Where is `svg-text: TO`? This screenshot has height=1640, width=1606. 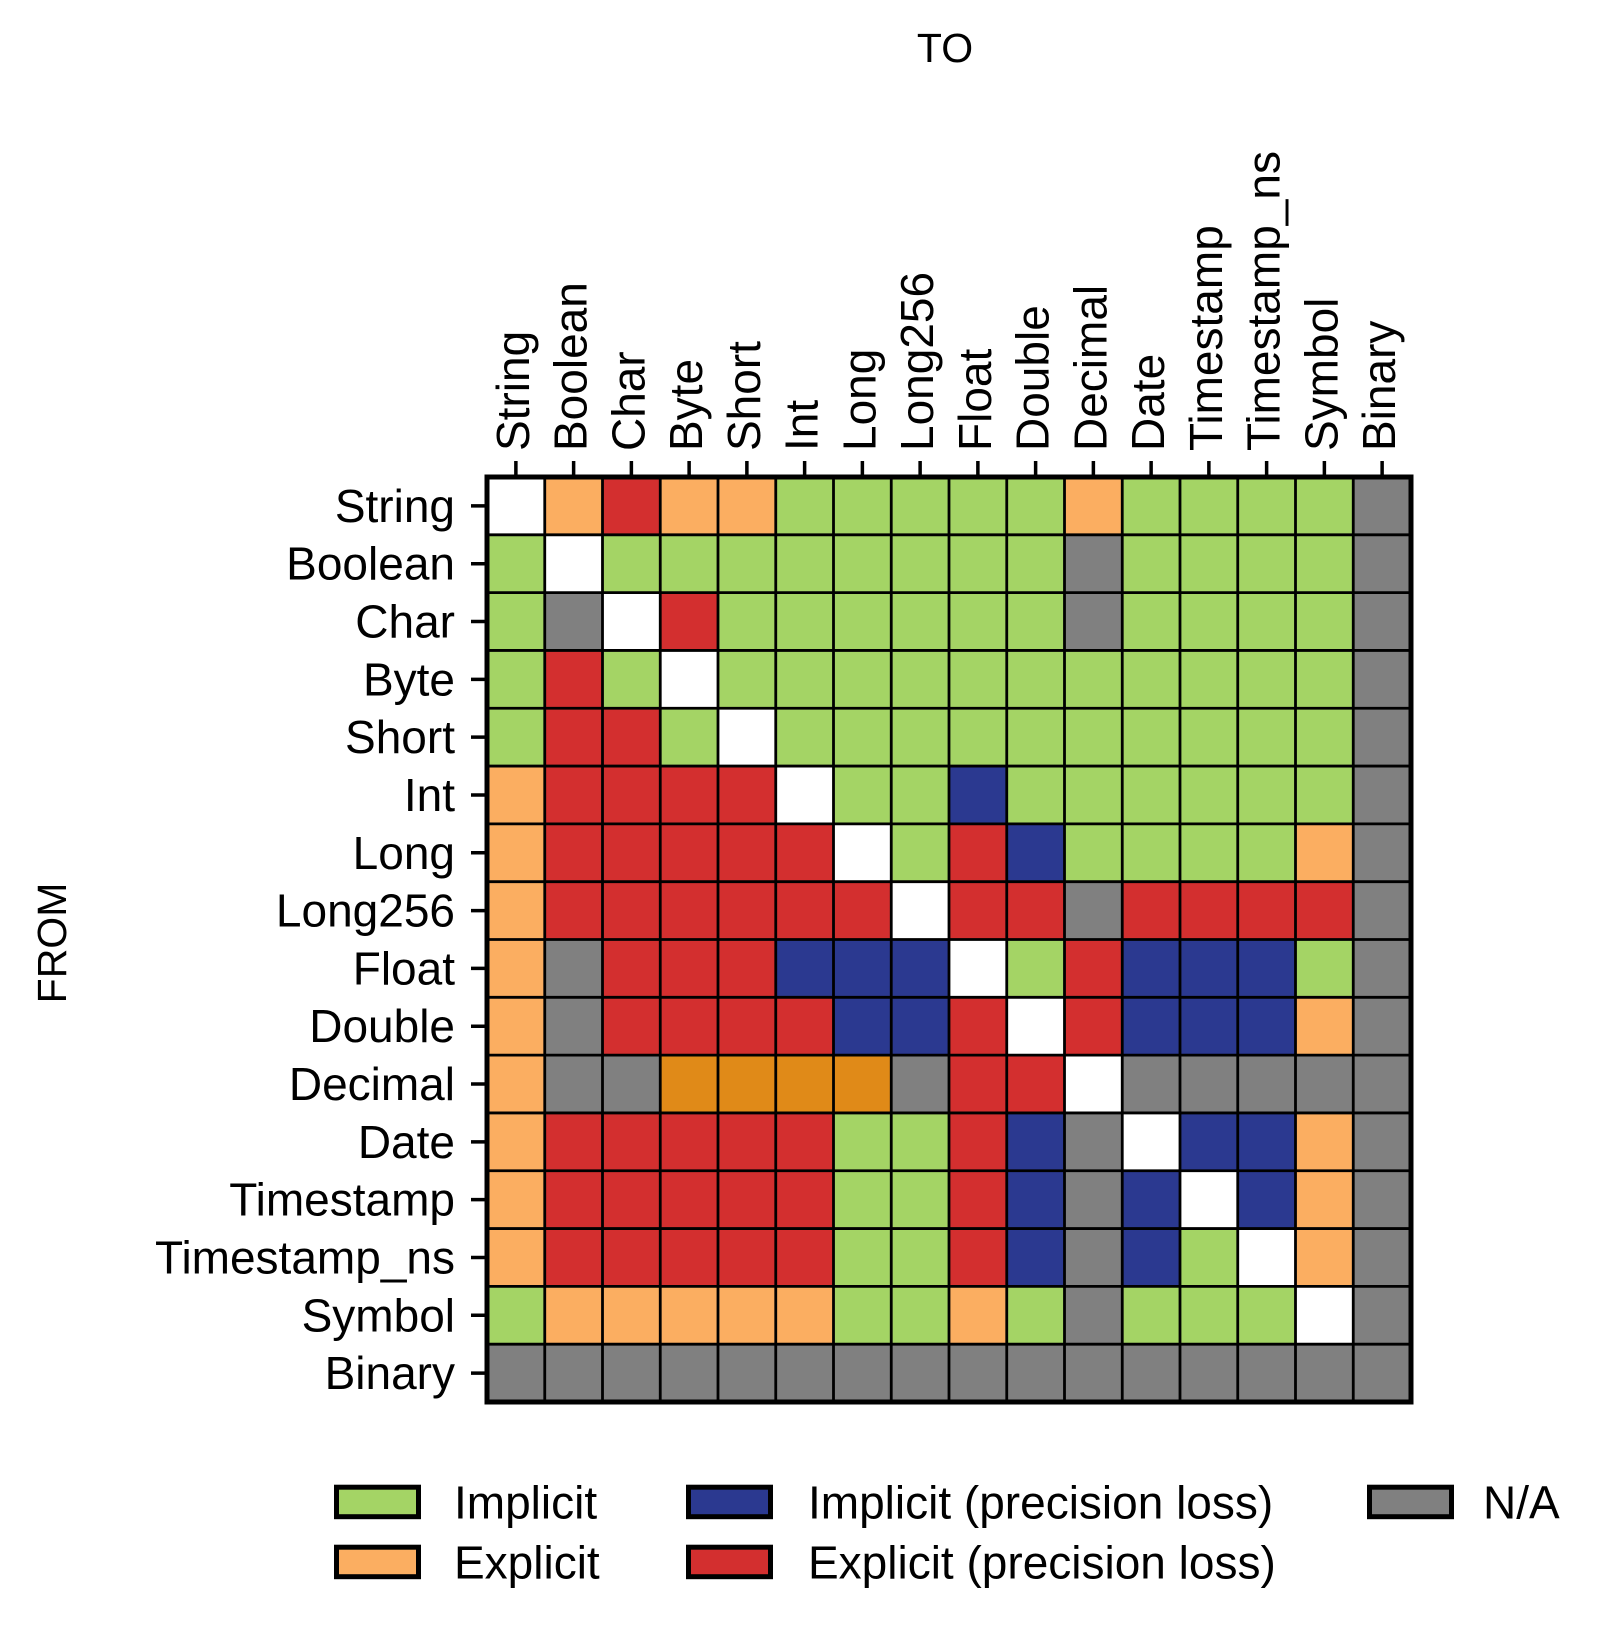 svg-text: TO is located at coordinates (945, 48).